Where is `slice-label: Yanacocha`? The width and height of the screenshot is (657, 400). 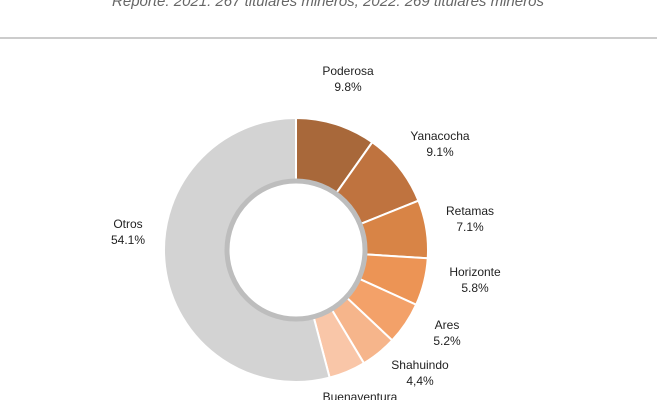
slice-label: Yanacocha is located at coordinates (439, 136).